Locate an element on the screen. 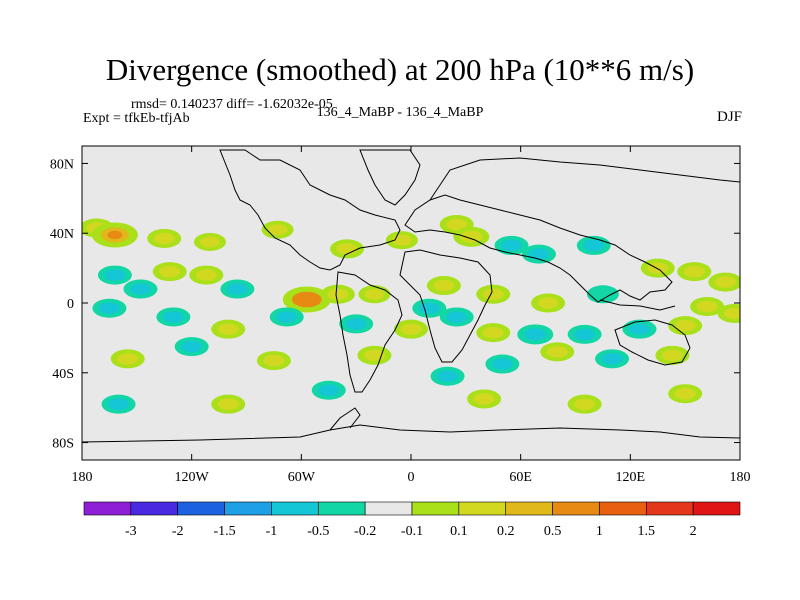 This screenshot has height=600, width=800. y-tick-label: 0 is located at coordinates (70, 304).